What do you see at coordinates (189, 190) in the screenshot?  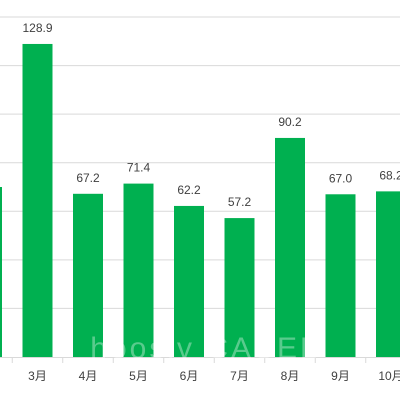 I see `data-label: 62.2` at bounding box center [189, 190].